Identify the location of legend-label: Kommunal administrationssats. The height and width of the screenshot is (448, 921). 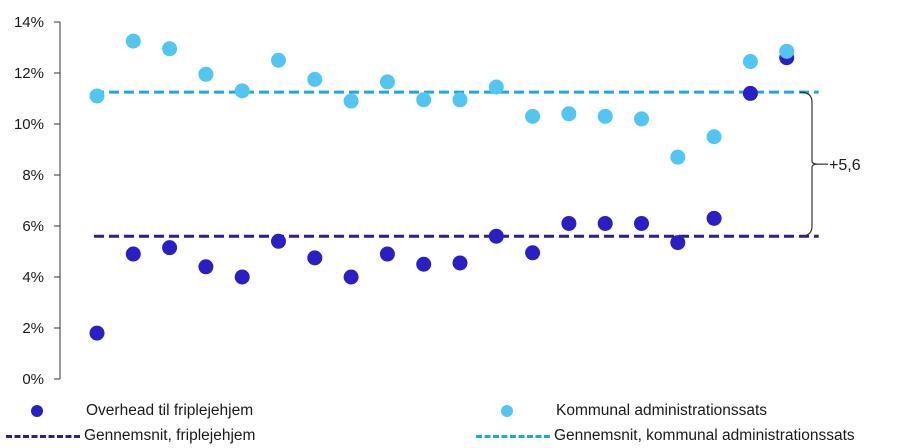
(662, 410).